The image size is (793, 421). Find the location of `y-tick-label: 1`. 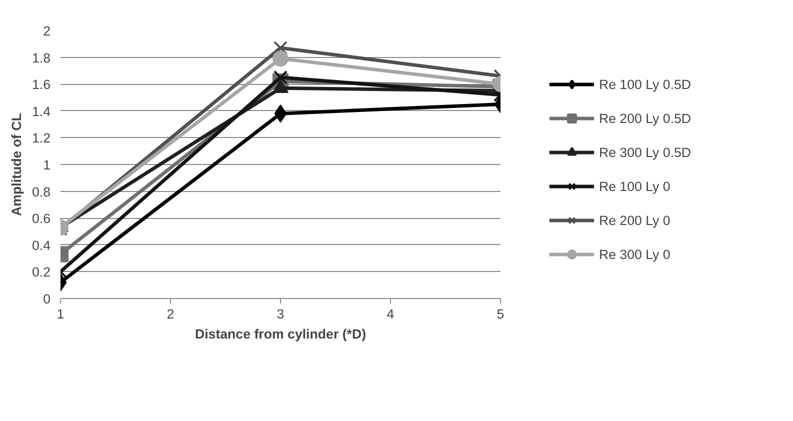

y-tick-label: 1 is located at coordinates (47, 165).